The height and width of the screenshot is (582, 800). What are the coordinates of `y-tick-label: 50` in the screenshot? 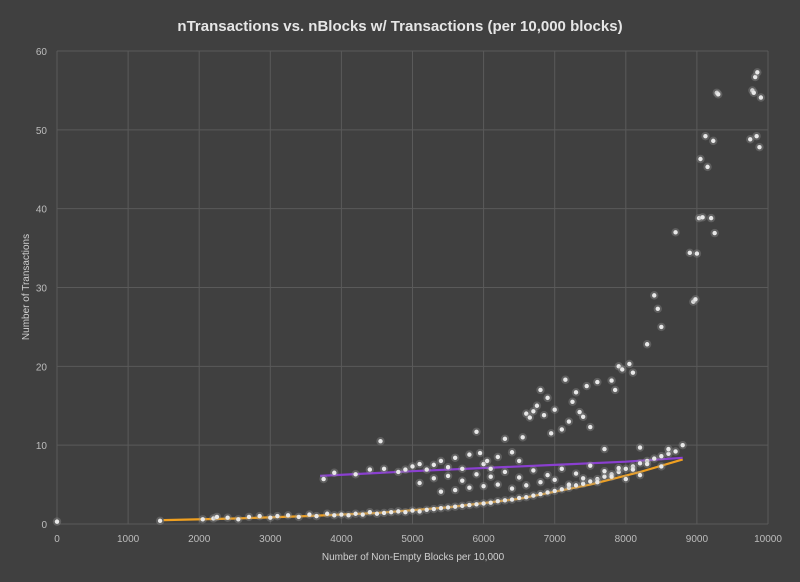 It's located at (42, 131).